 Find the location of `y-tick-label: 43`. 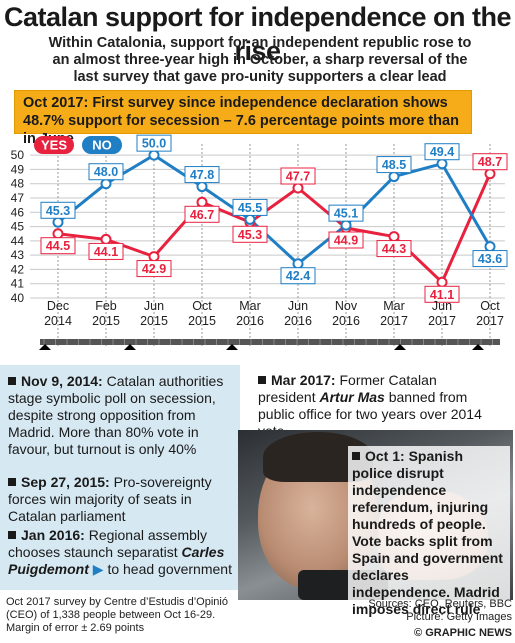

y-tick-label: 43 is located at coordinates (18, 255).